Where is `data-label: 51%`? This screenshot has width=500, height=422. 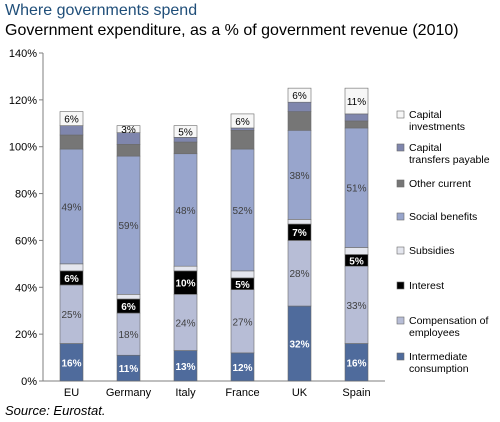 data-label: 51% is located at coordinates (356, 189).